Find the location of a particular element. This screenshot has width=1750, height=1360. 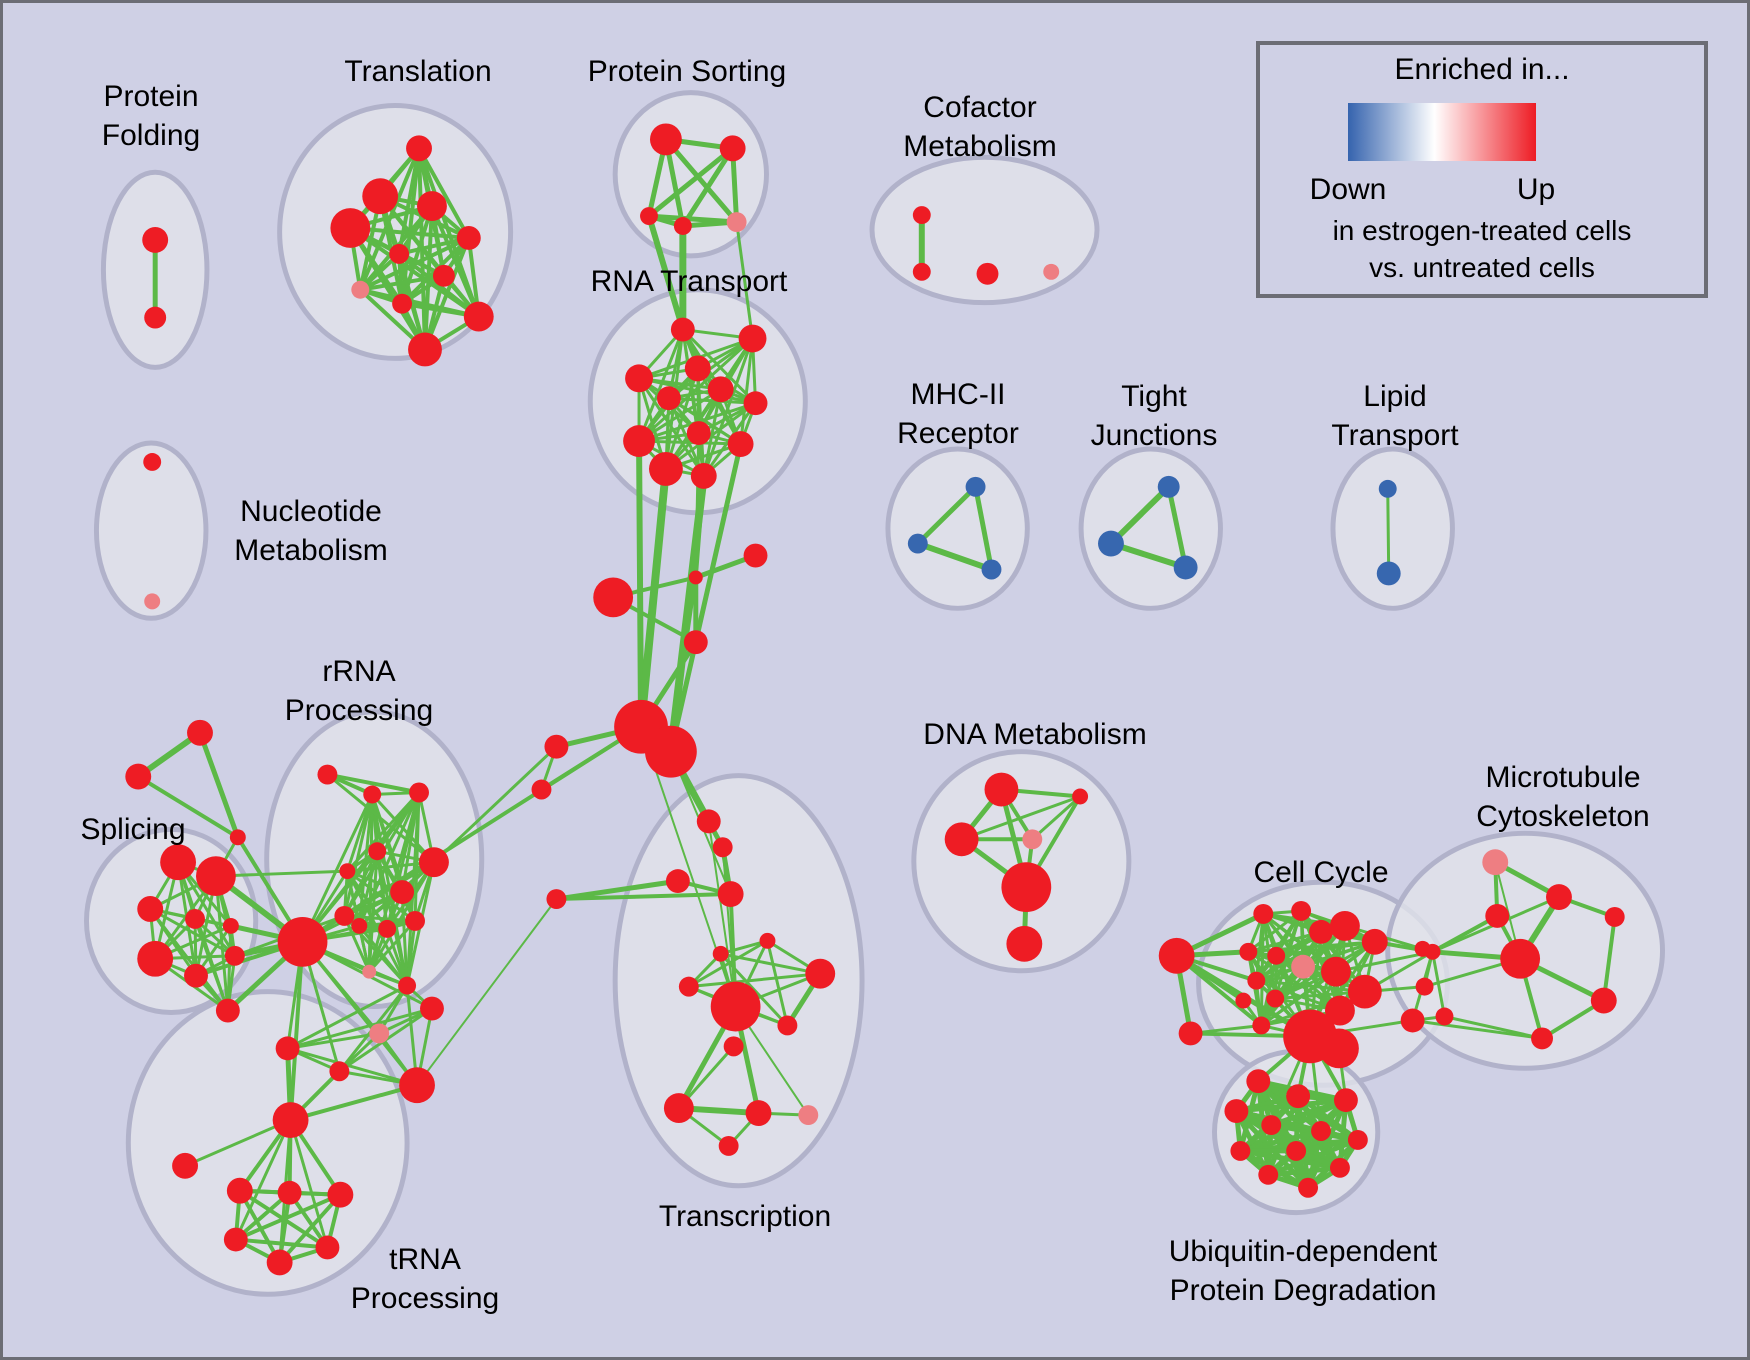

node-rr12 is located at coordinates (369, 971).